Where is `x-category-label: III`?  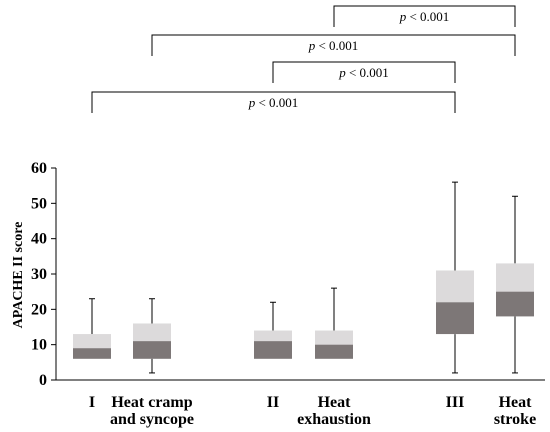
x-category-label: III is located at coordinates (455, 402).